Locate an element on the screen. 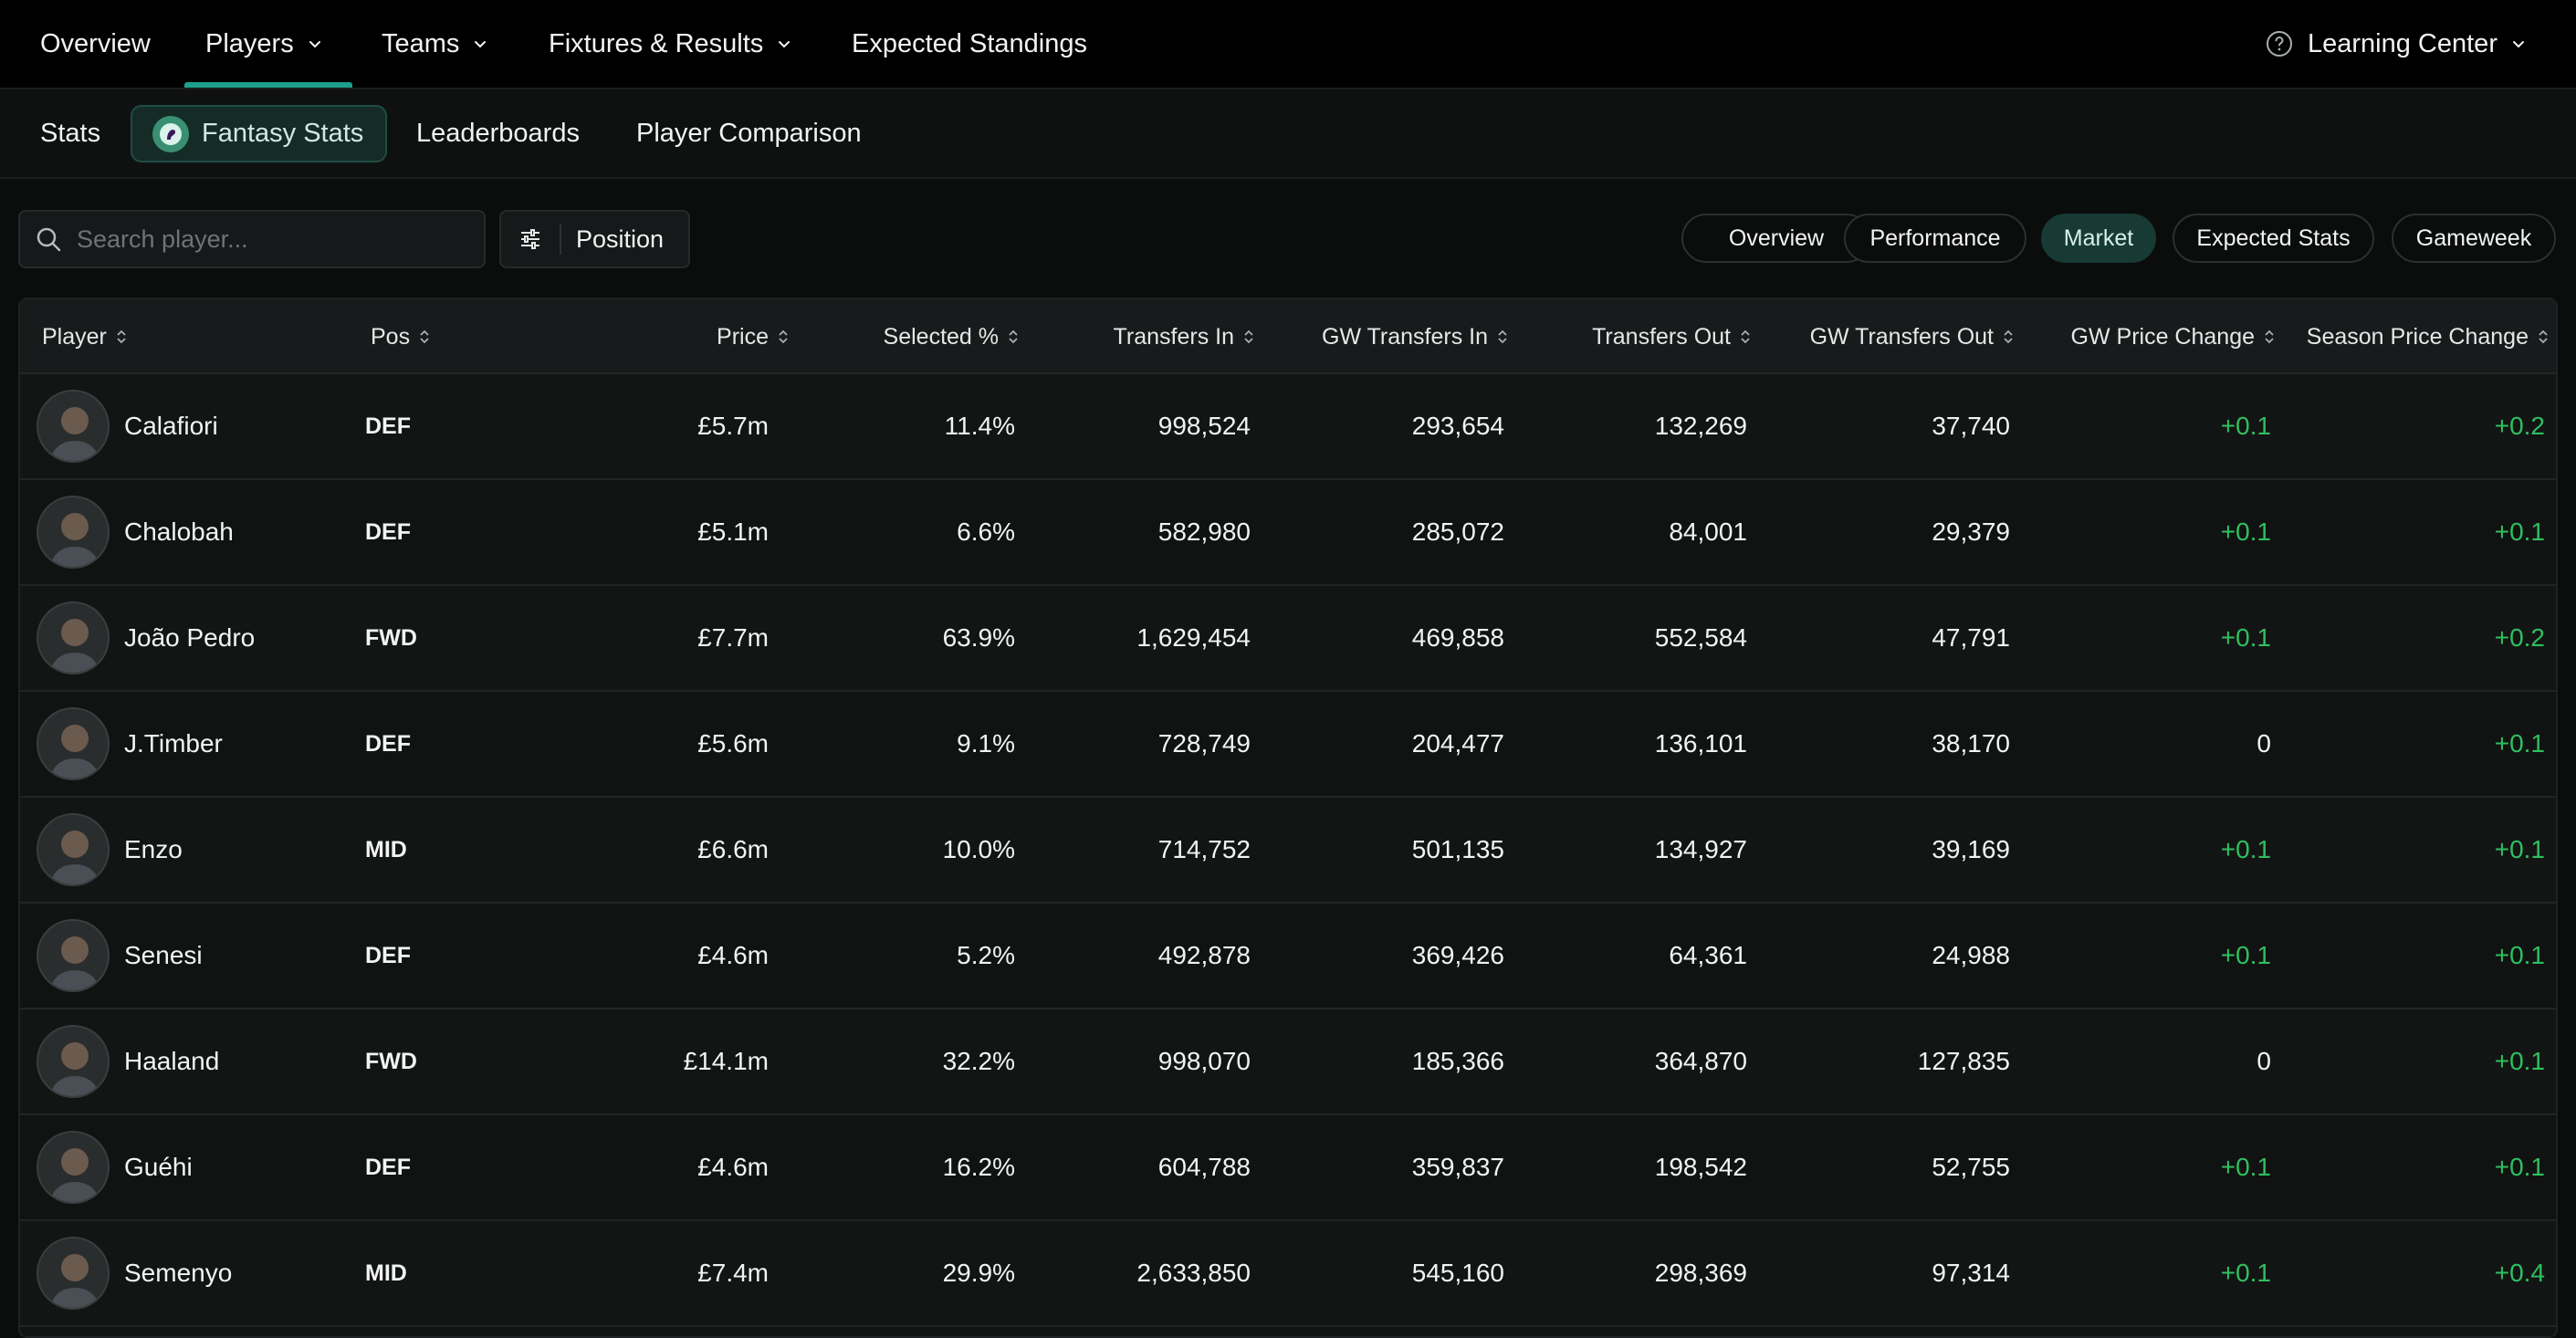 This screenshot has width=2576, height=1338. cell-gw-transfers-out: 38,170 is located at coordinates (1971, 743).